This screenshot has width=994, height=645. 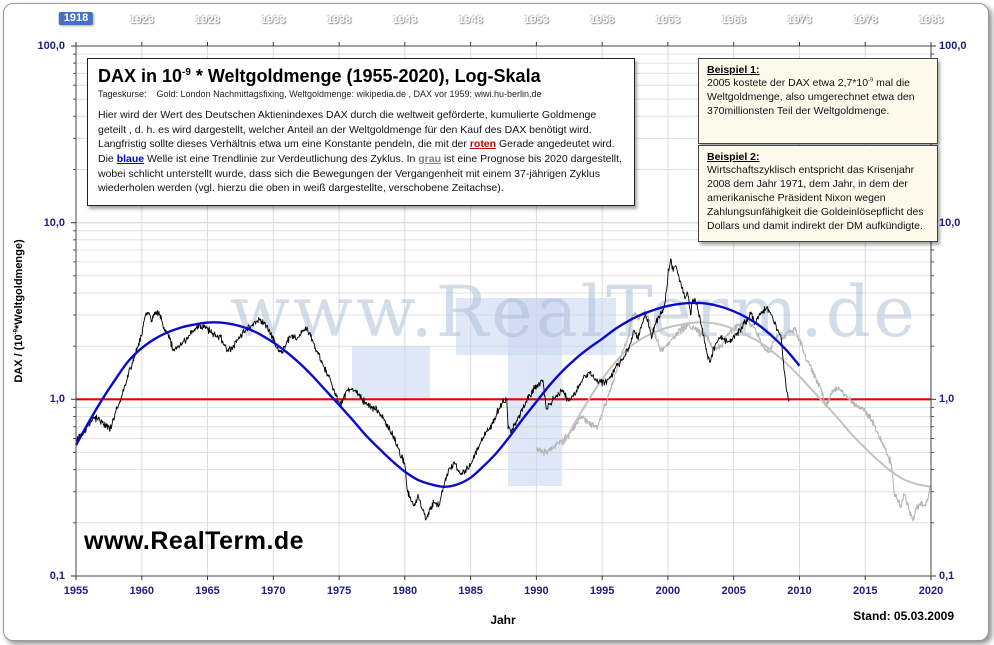 I want to click on y-axis-label-left-0.1: 0,1, so click(x=57, y=576).